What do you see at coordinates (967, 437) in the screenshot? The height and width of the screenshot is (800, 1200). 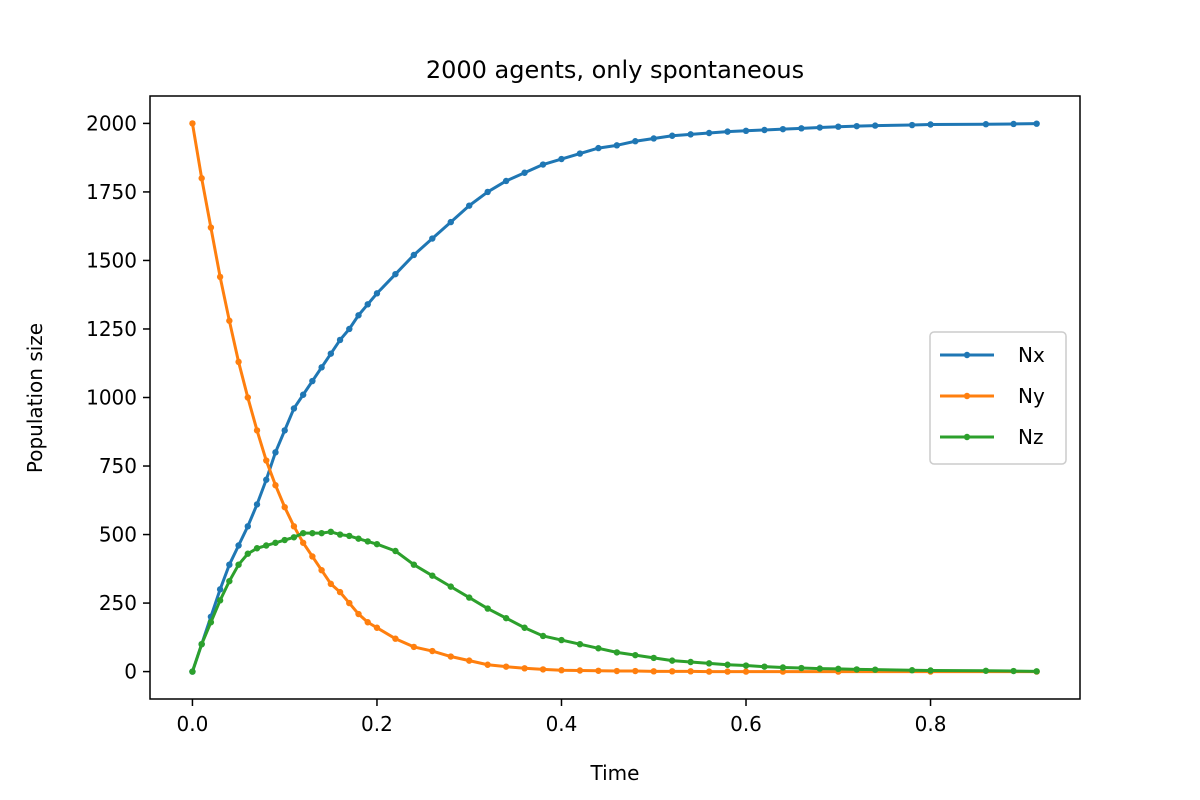 I see `legend-marker-nz` at bounding box center [967, 437].